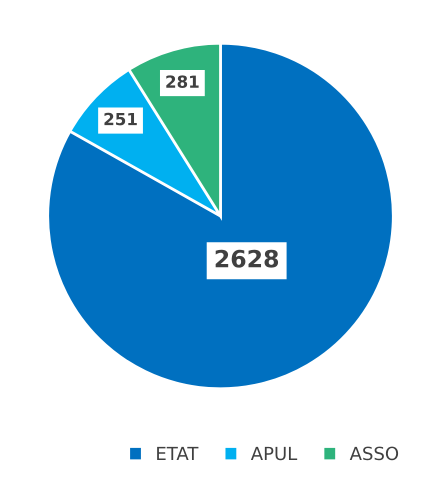 The height and width of the screenshot is (480, 441). What do you see at coordinates (182, 81) in the screenshot?
I see `data-label: 281` at bounding box center [182, 81].